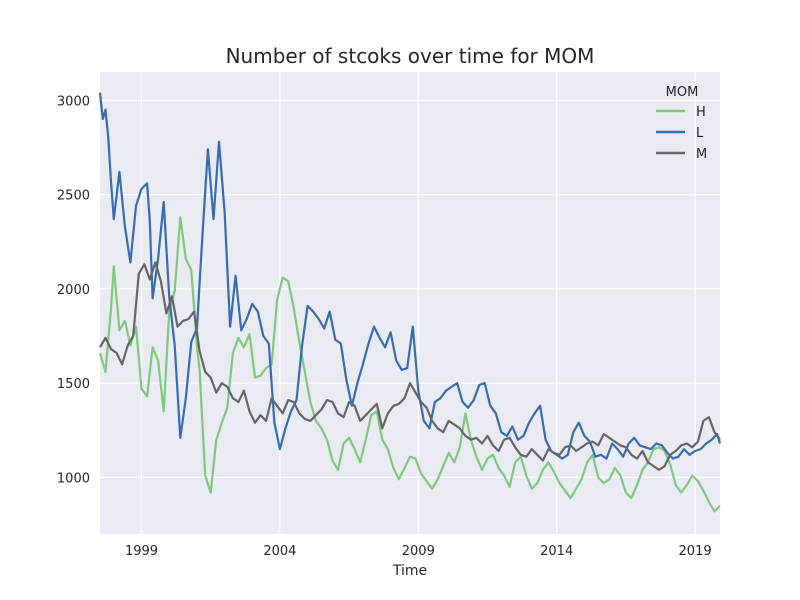 The width and height of the screenshot is (800, 600). Describe the element at coordinates (73, 478) in the screenshot. I see `y-tick-label: 1000` at that location.